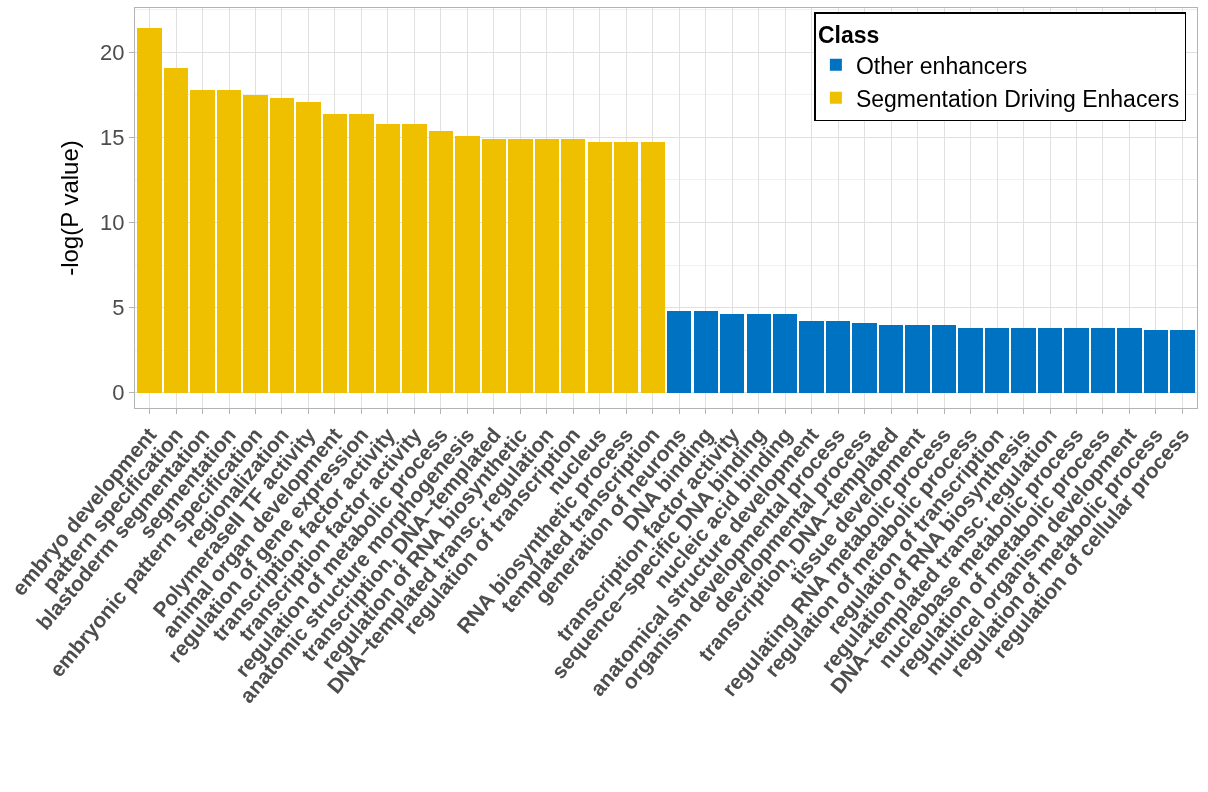  Describe the element at coordinates (1017, 98) in the screenshot. I see `legend-label: Segmentation Driving Enhacers` at that location.